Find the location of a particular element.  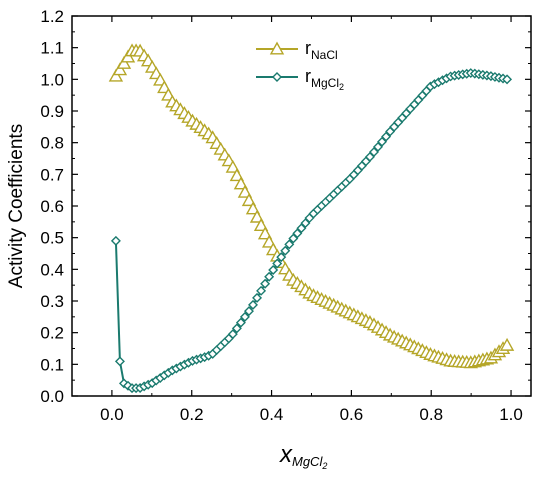

y-tick-label: 0.5 is located at coordinates (52, 238).